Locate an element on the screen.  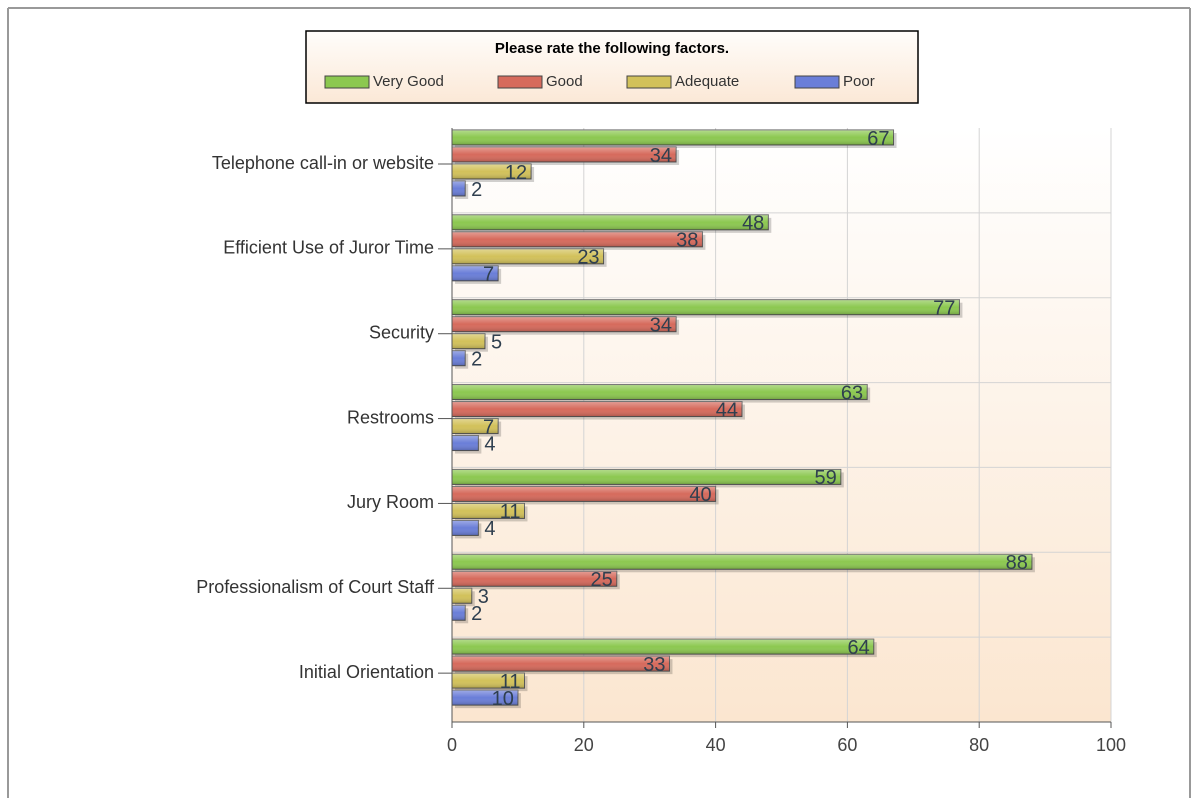
x-tick-label: 40 is located at coordinates (716, 745).